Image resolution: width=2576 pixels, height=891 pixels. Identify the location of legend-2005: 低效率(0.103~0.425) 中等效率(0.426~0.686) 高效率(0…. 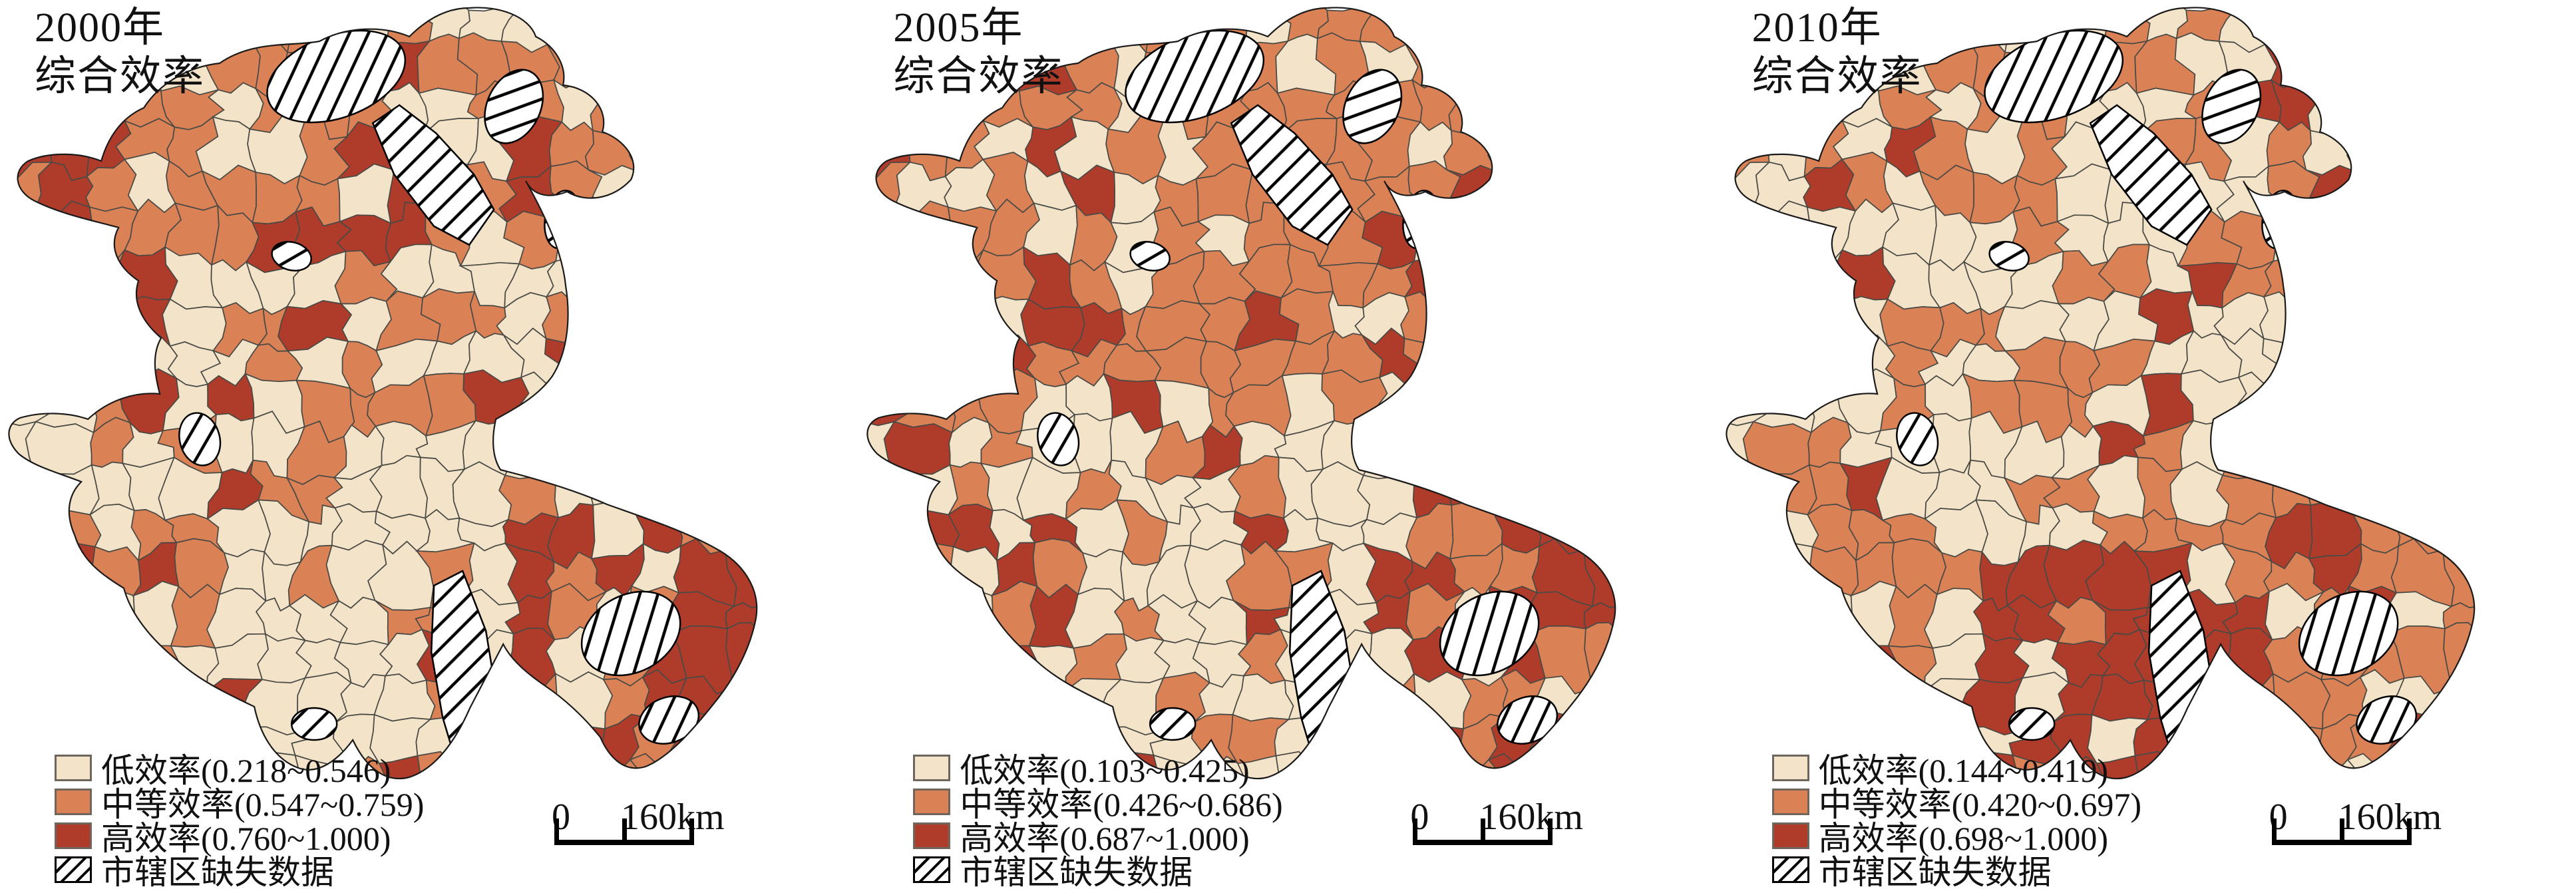
(1098, 821).